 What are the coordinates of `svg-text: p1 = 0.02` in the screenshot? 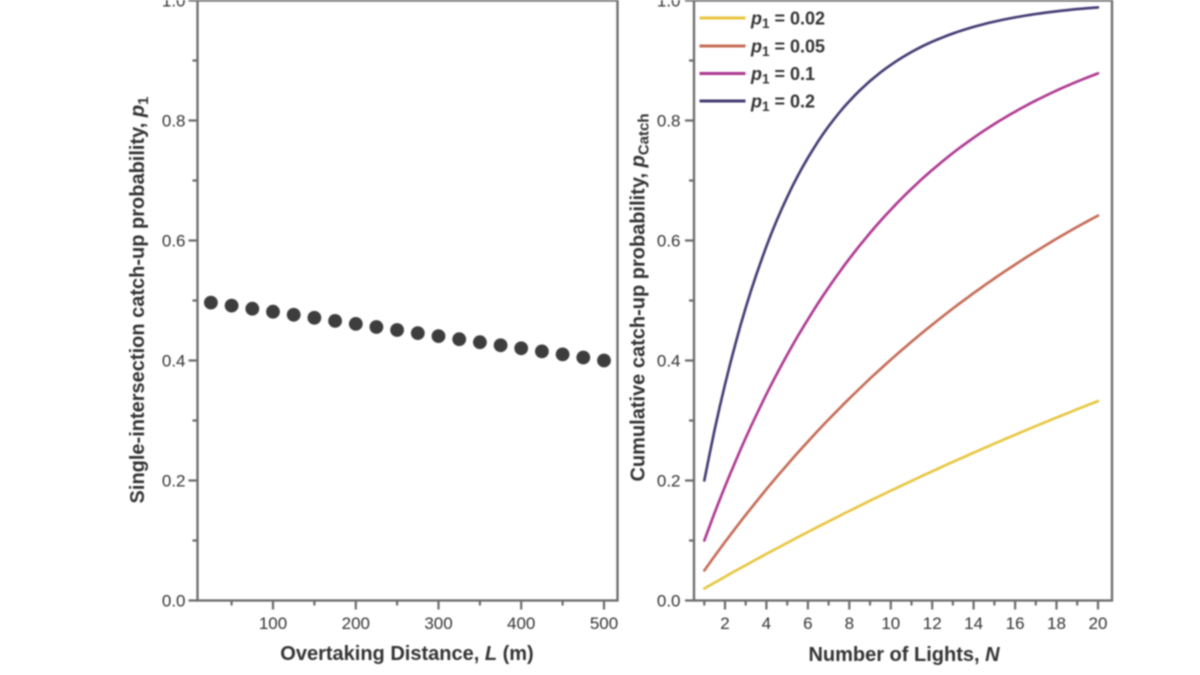 It's located at (787, 20).